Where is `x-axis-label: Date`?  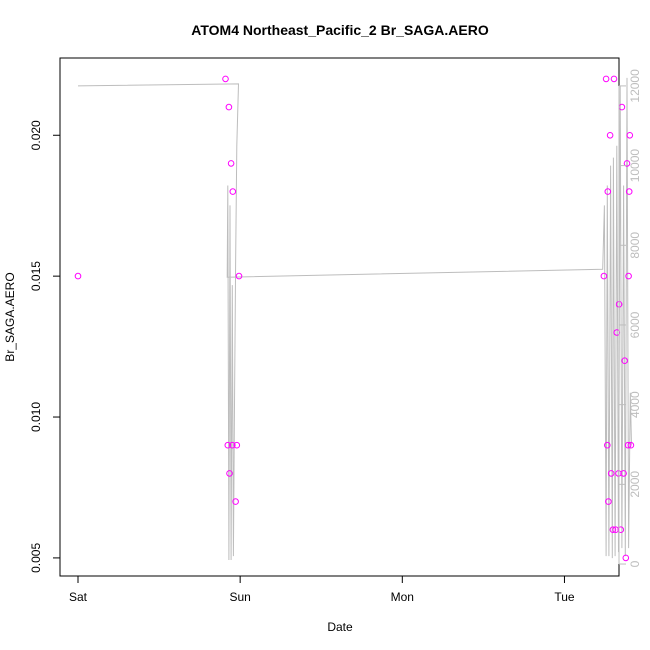
x-axis-label: Date is located at coordinates (340, 627).